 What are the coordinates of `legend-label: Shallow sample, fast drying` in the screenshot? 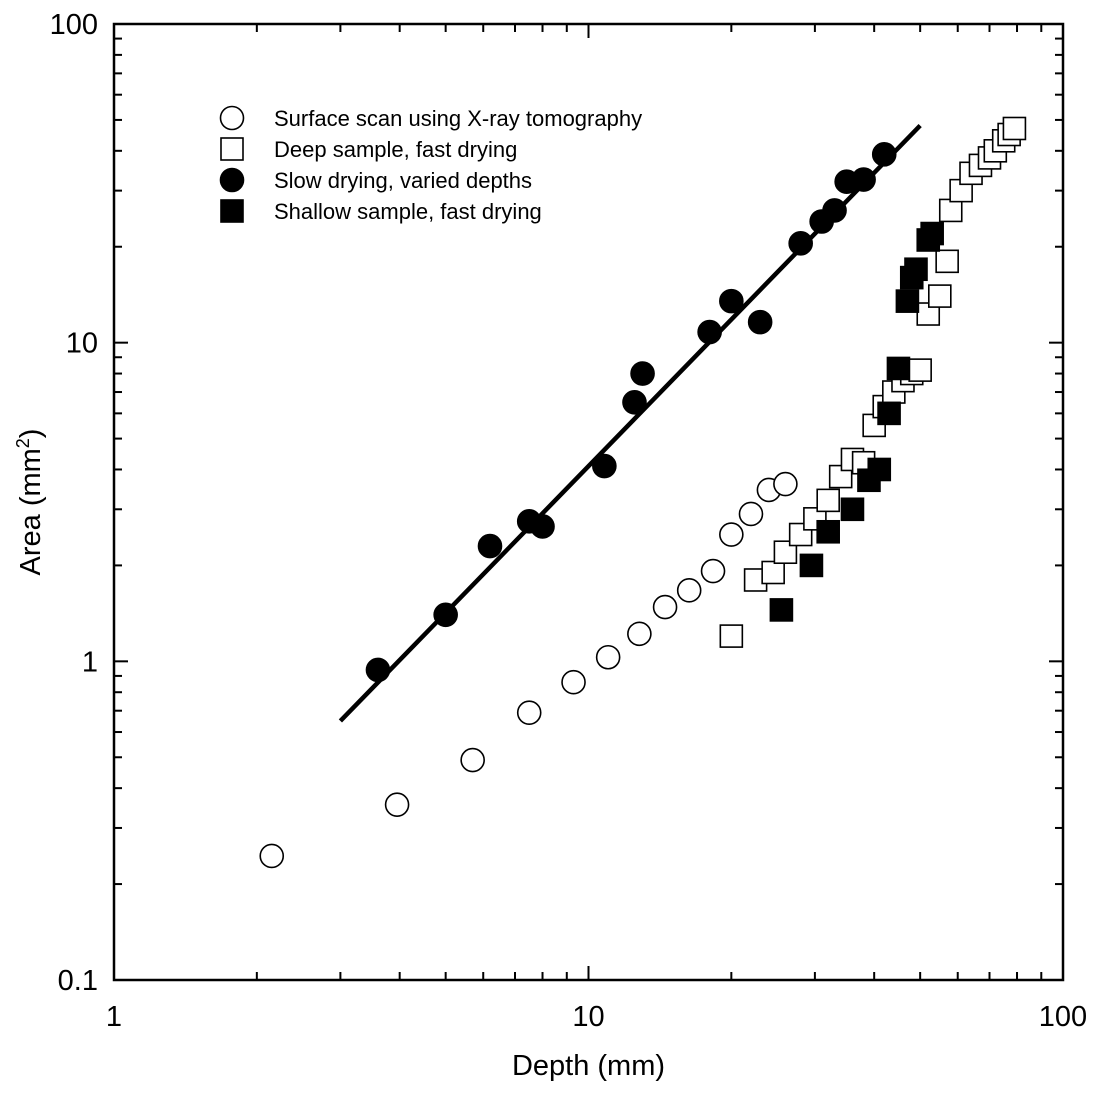 It's located at (408, 211).